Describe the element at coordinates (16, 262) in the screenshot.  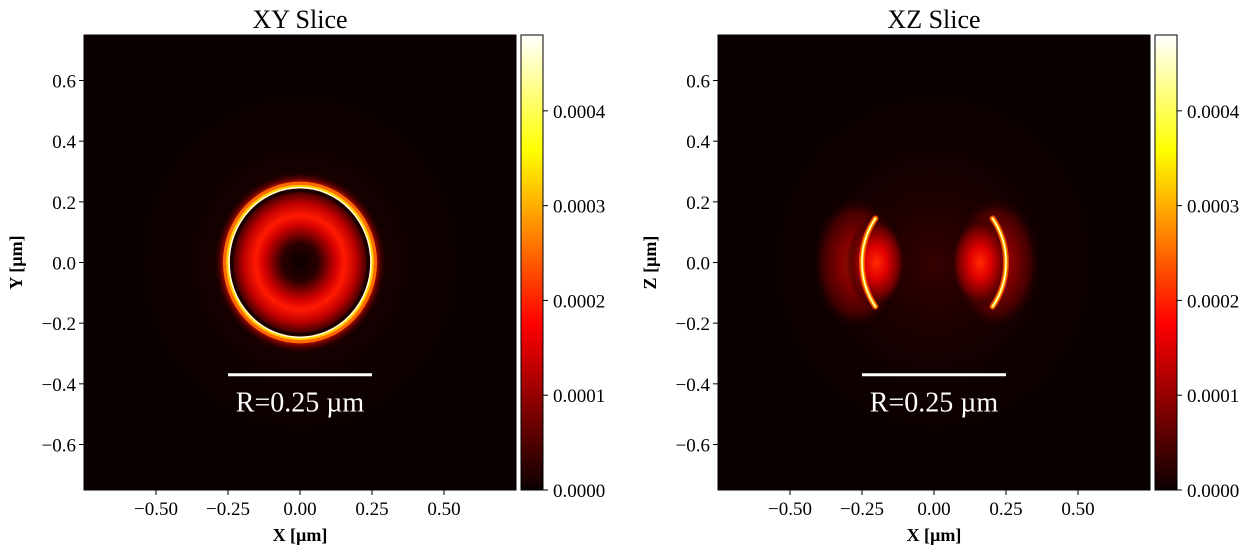
I see `y-axis-label: Y [µm]` at that location.